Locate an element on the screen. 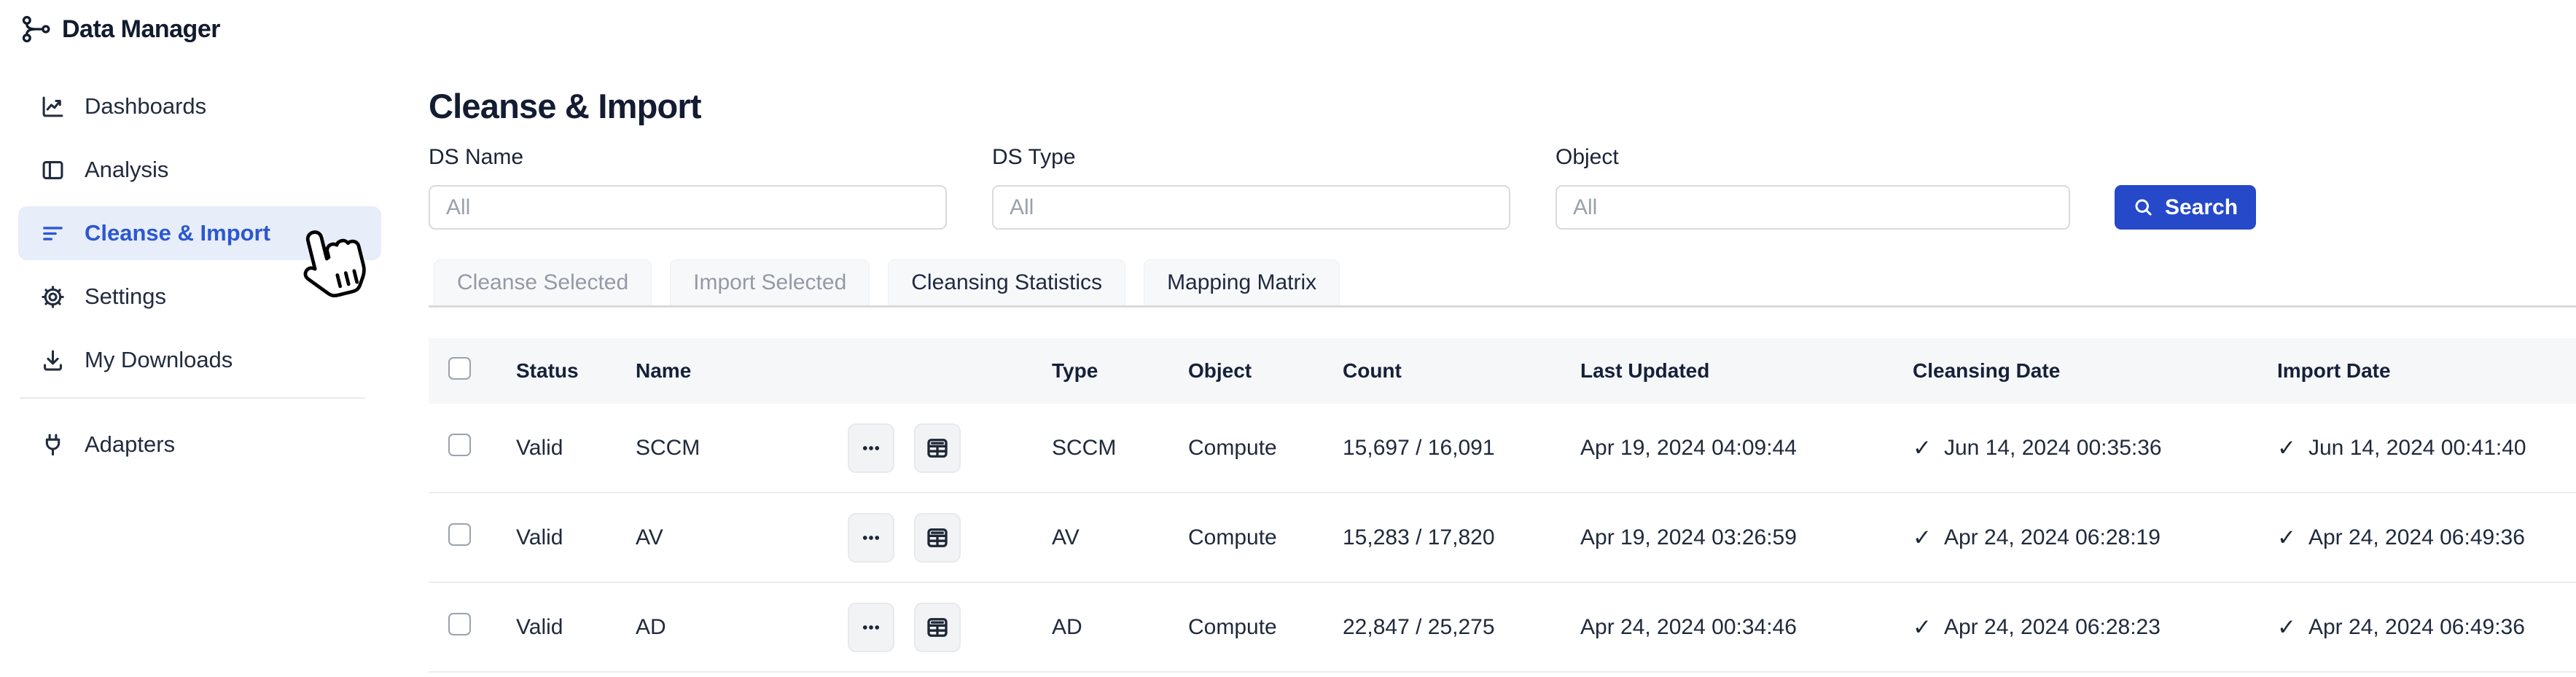 The image size is (2576, 677). search-button: Search is located at coordinates (2185, 208).